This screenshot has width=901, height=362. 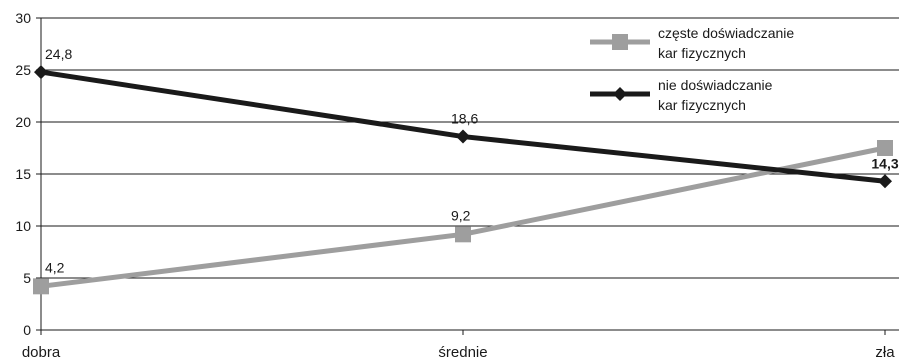 I want to click on x-axis: dobra średnie zła, so click(x=458, y=345).